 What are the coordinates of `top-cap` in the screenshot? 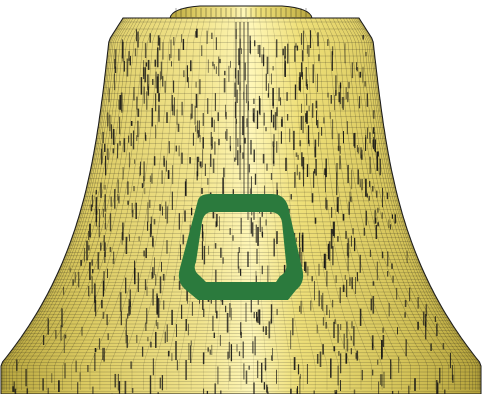 It's located at (241, 12).